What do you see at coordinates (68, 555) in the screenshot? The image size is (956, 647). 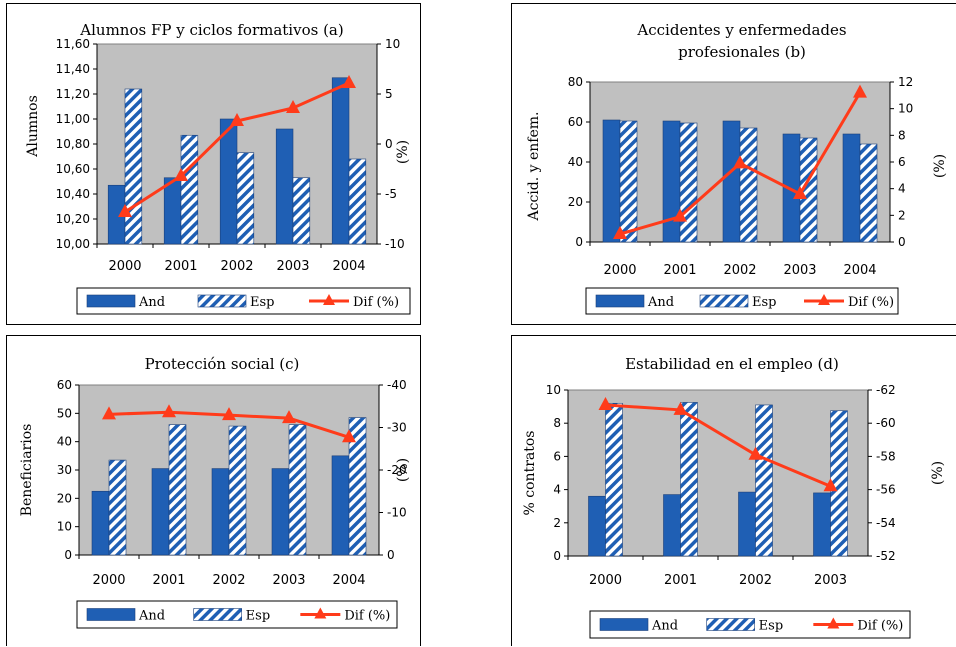 I see `chart-c-ytick-label-0: 0` at bounding box center [68, 555].